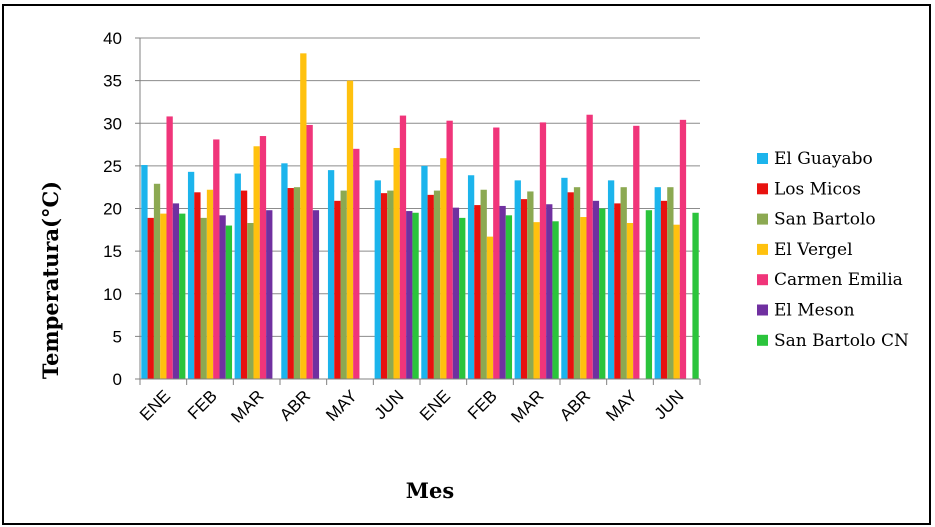 The height and width of the screenshot is (527, 935). Describe the element at coordinates (112, 123) in the screenshot. I see `y-tick-label: 30` at that location.